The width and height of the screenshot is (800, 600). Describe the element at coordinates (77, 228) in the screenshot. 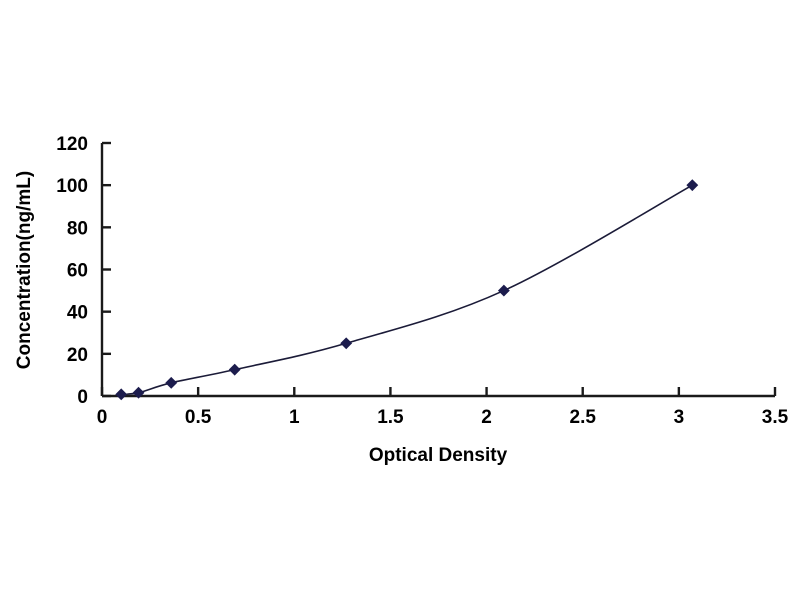

I see `y-tick-label: 80` at that location.